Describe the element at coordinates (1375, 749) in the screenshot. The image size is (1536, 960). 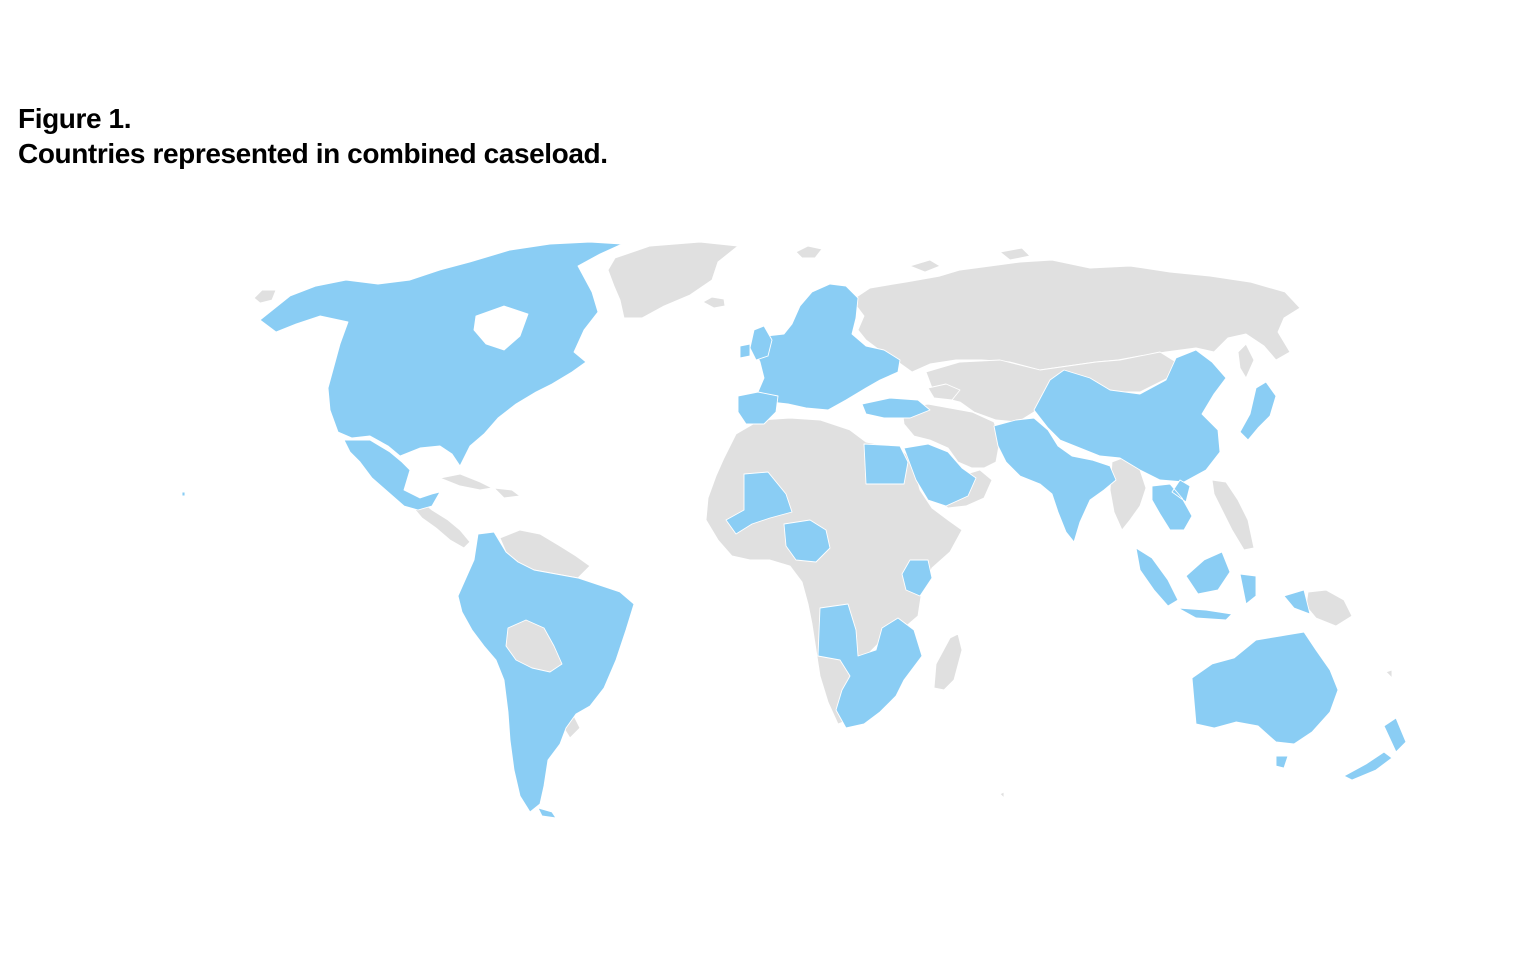
I see `region-new-zealand` at that location.